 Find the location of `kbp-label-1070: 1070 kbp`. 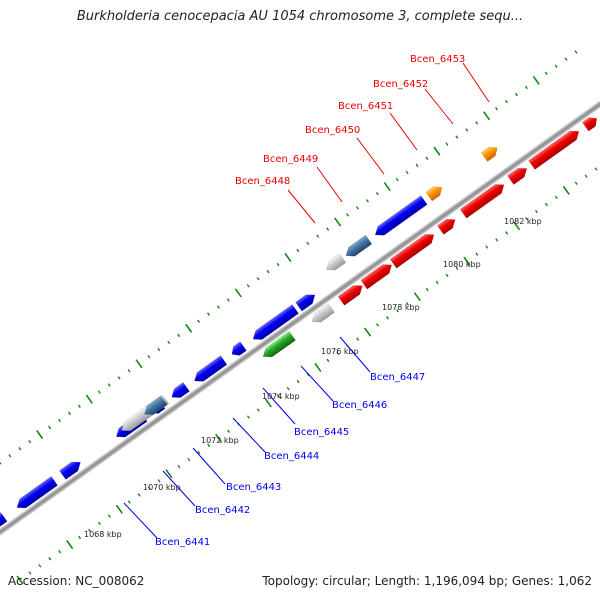

kbp-label-1070: 1070 kbp is located at coordinates (162, 487).